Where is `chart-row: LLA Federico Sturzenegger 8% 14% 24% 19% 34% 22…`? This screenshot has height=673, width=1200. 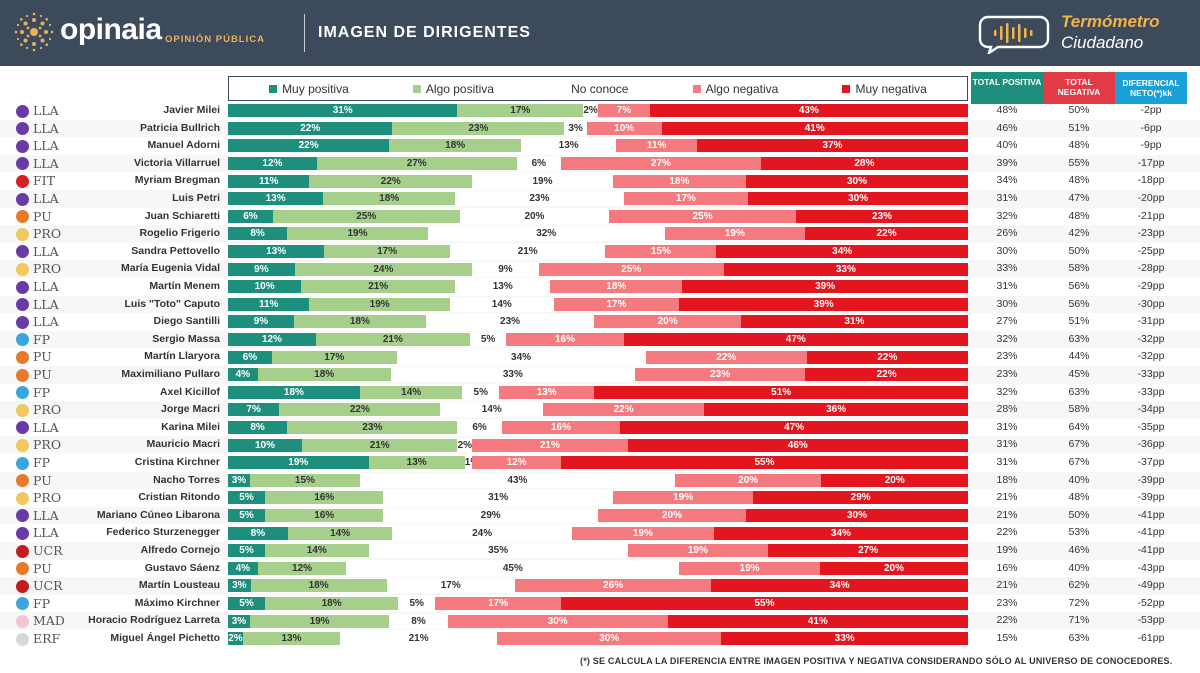
chart-row: LLA Federico Sturzenegger 8% 14% 24% 19% 34% 22… is located at coordinates (600, 533).